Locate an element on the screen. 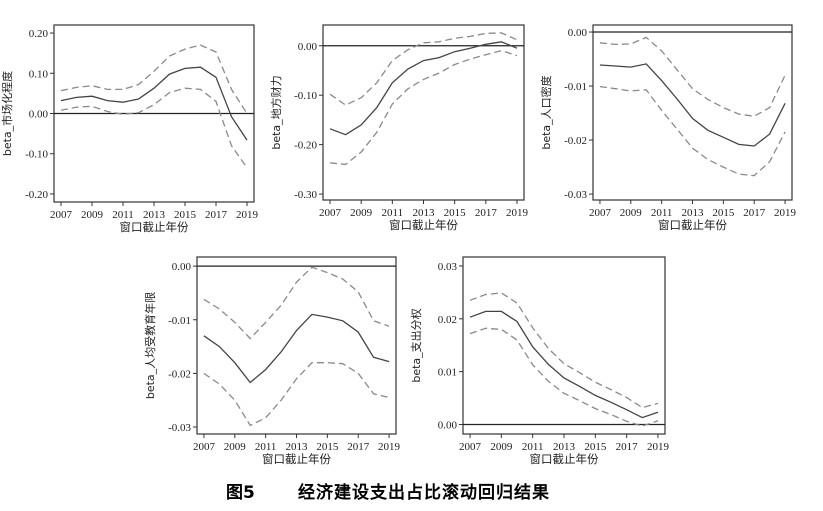 The height and width of the screenshot is (511, 823). y-tick-label: 0.03 is located at coordinates (448, 267).